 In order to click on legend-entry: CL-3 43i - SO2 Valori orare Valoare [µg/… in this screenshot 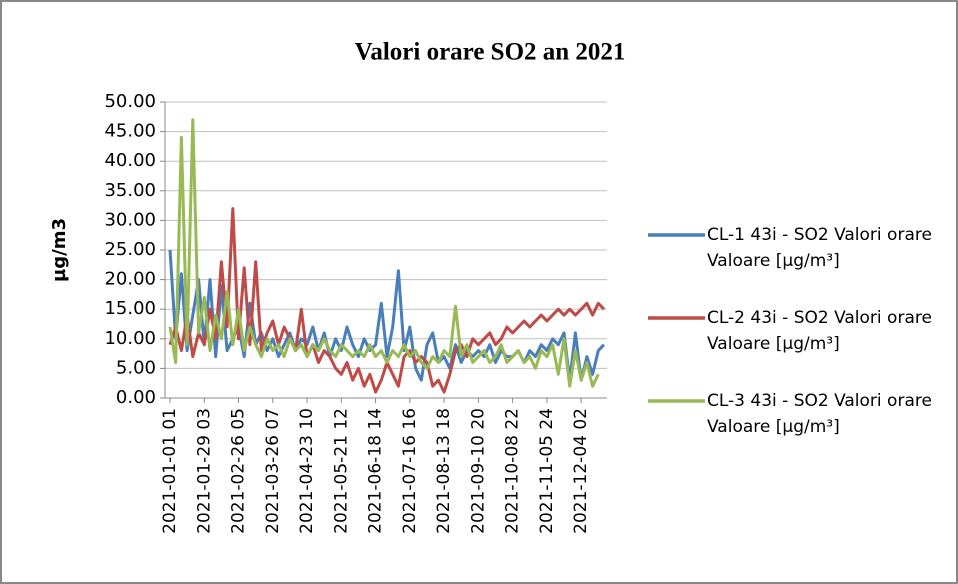, I will do `click(819, 414)`.